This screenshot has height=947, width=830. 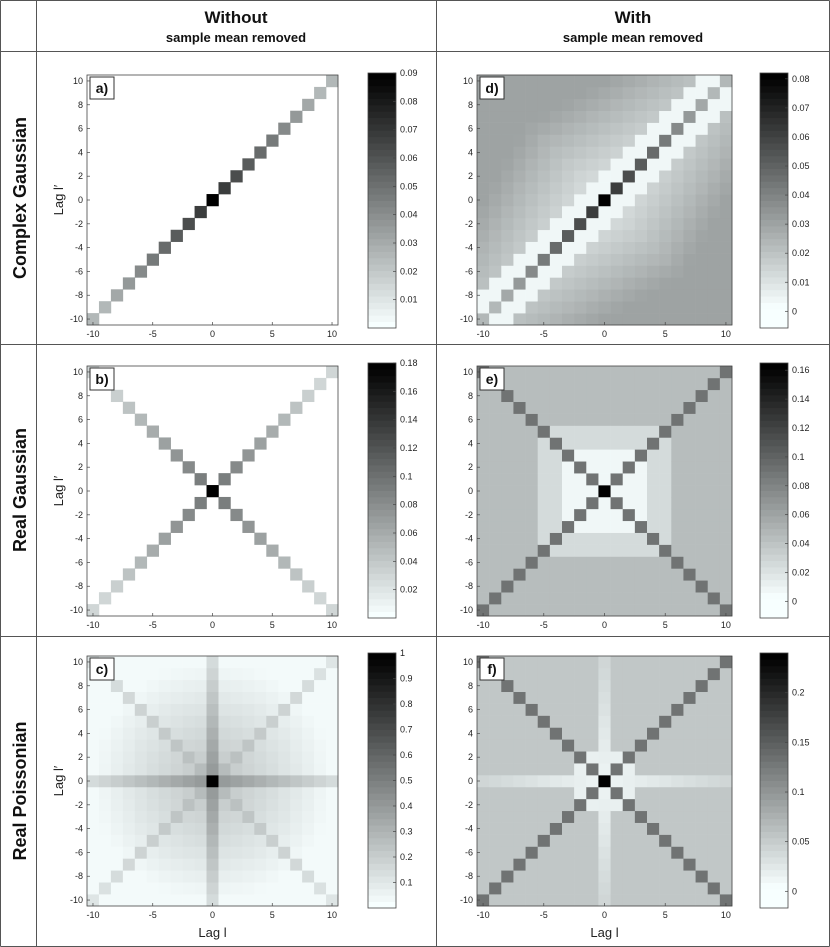 I want to click on panel-tag-label: e), so click(x=492, y=379).